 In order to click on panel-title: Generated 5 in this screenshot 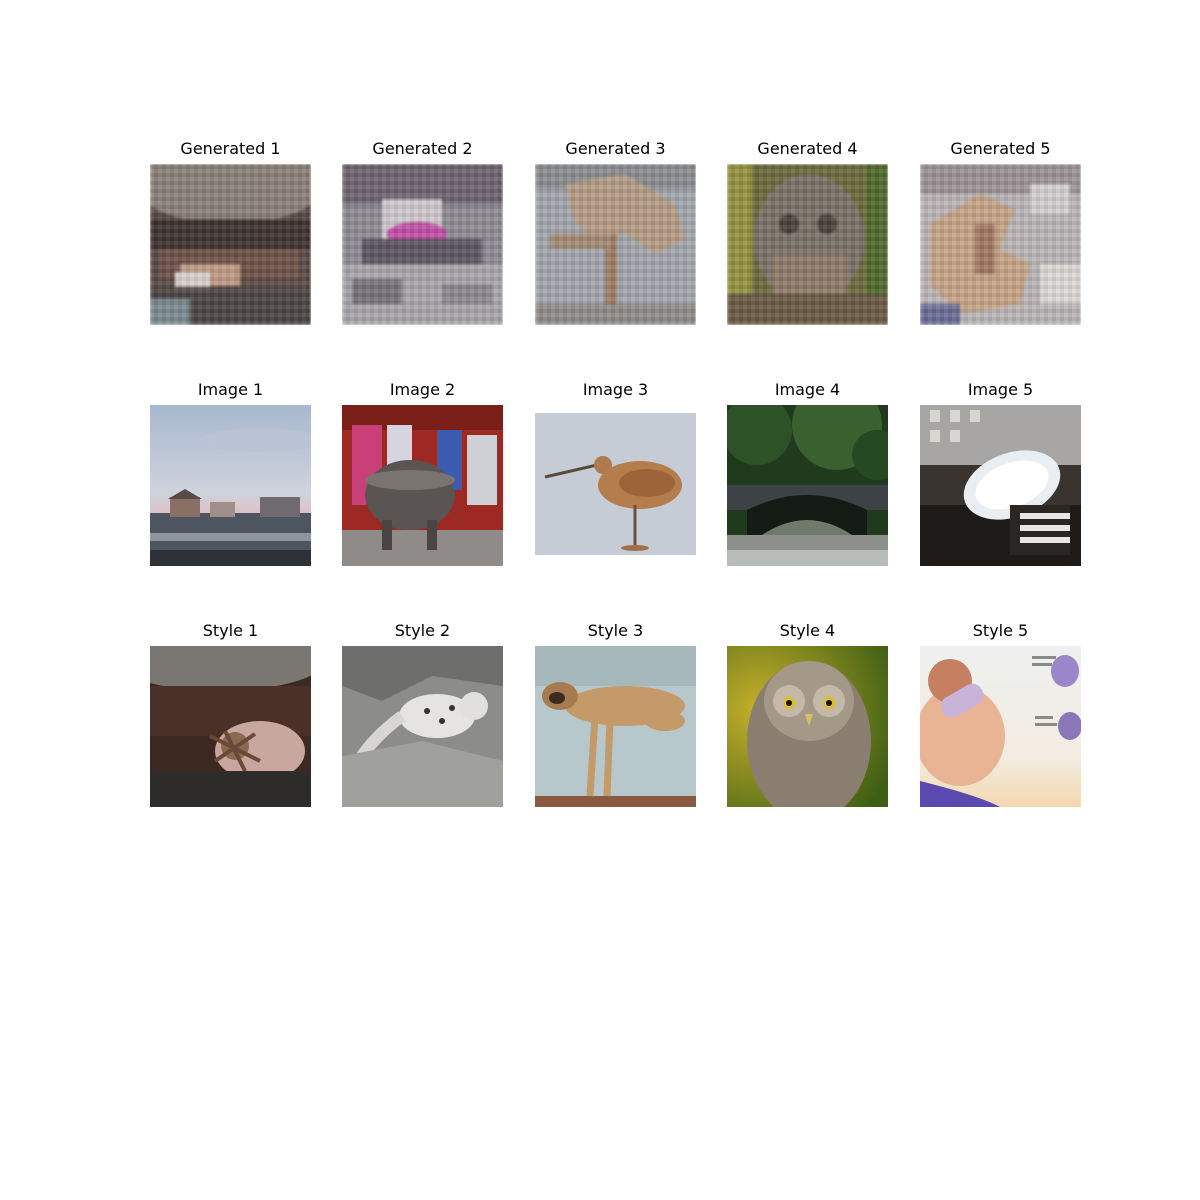, I will do `click(1000, 148)`.